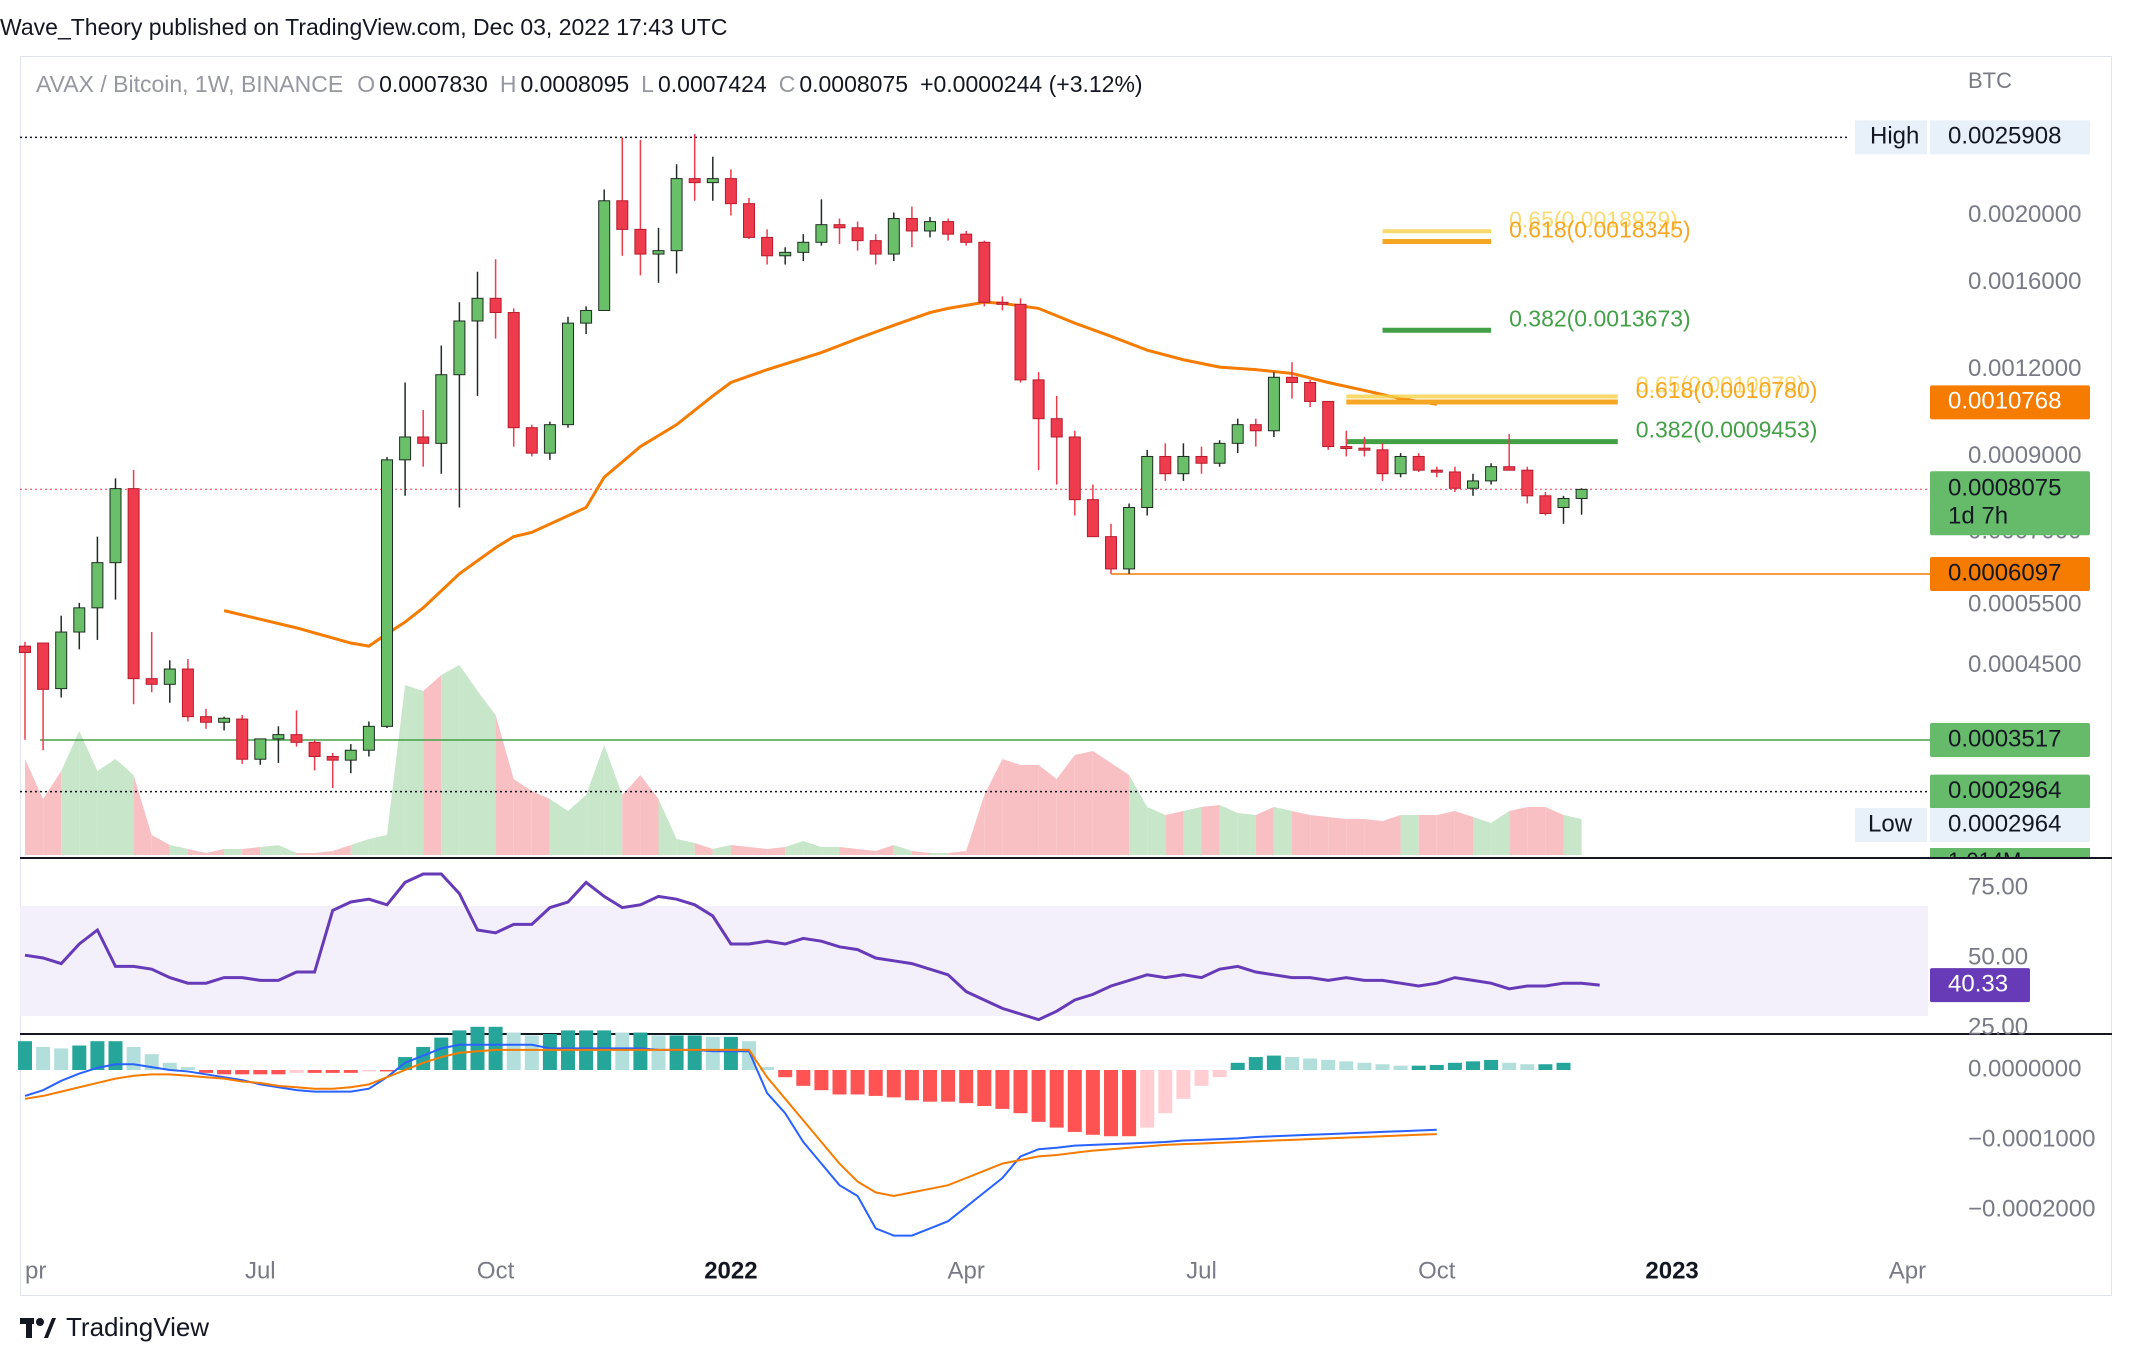 The image size is (2132, 1360). What do you see at coordinates (1978, 516) in the screenshot?
I see `bar-countdown: 1d 7h` at bounding box center [1978, 516].